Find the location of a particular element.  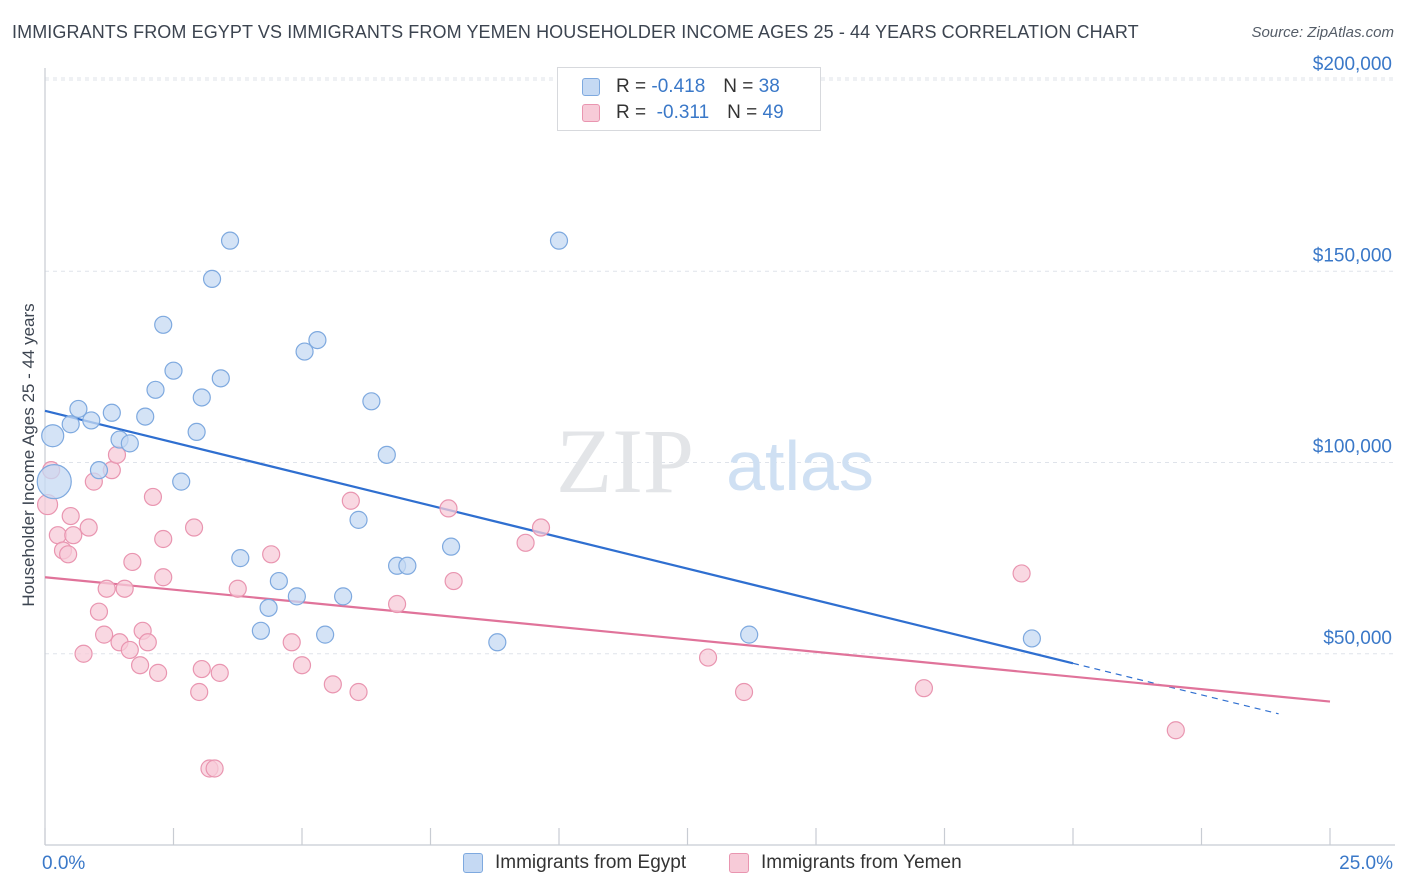

egypt-n-value: 38 is located at coordinates (769, 86).